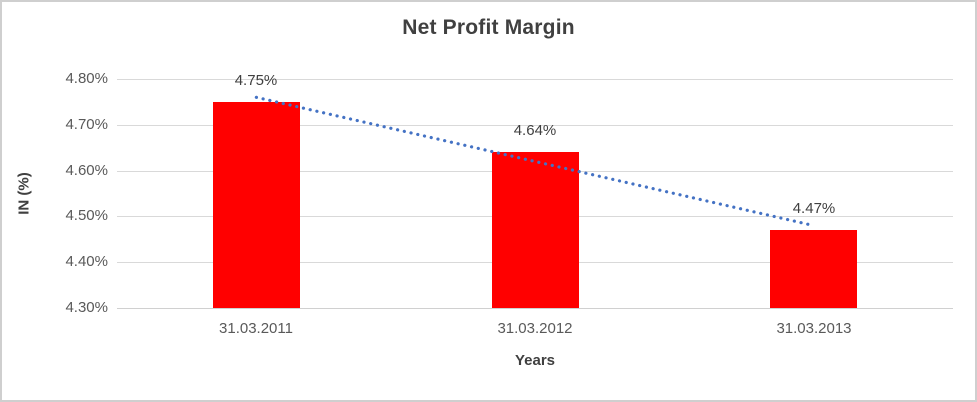 The height and width of the screenshot is (402, 977). I want to click on x-axis-title: Years, so click(535, 360).